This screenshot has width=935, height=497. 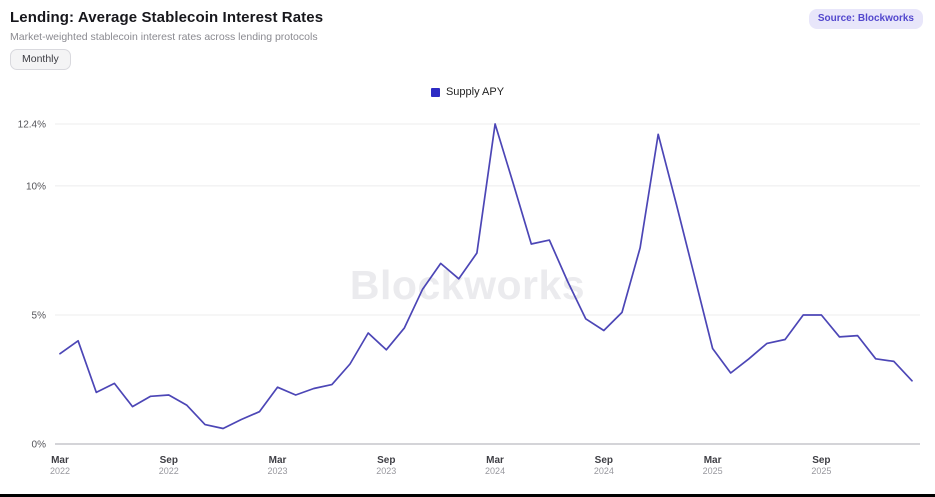 I want to click on chart-legend: Supply APY, so click(x=467, y=92).